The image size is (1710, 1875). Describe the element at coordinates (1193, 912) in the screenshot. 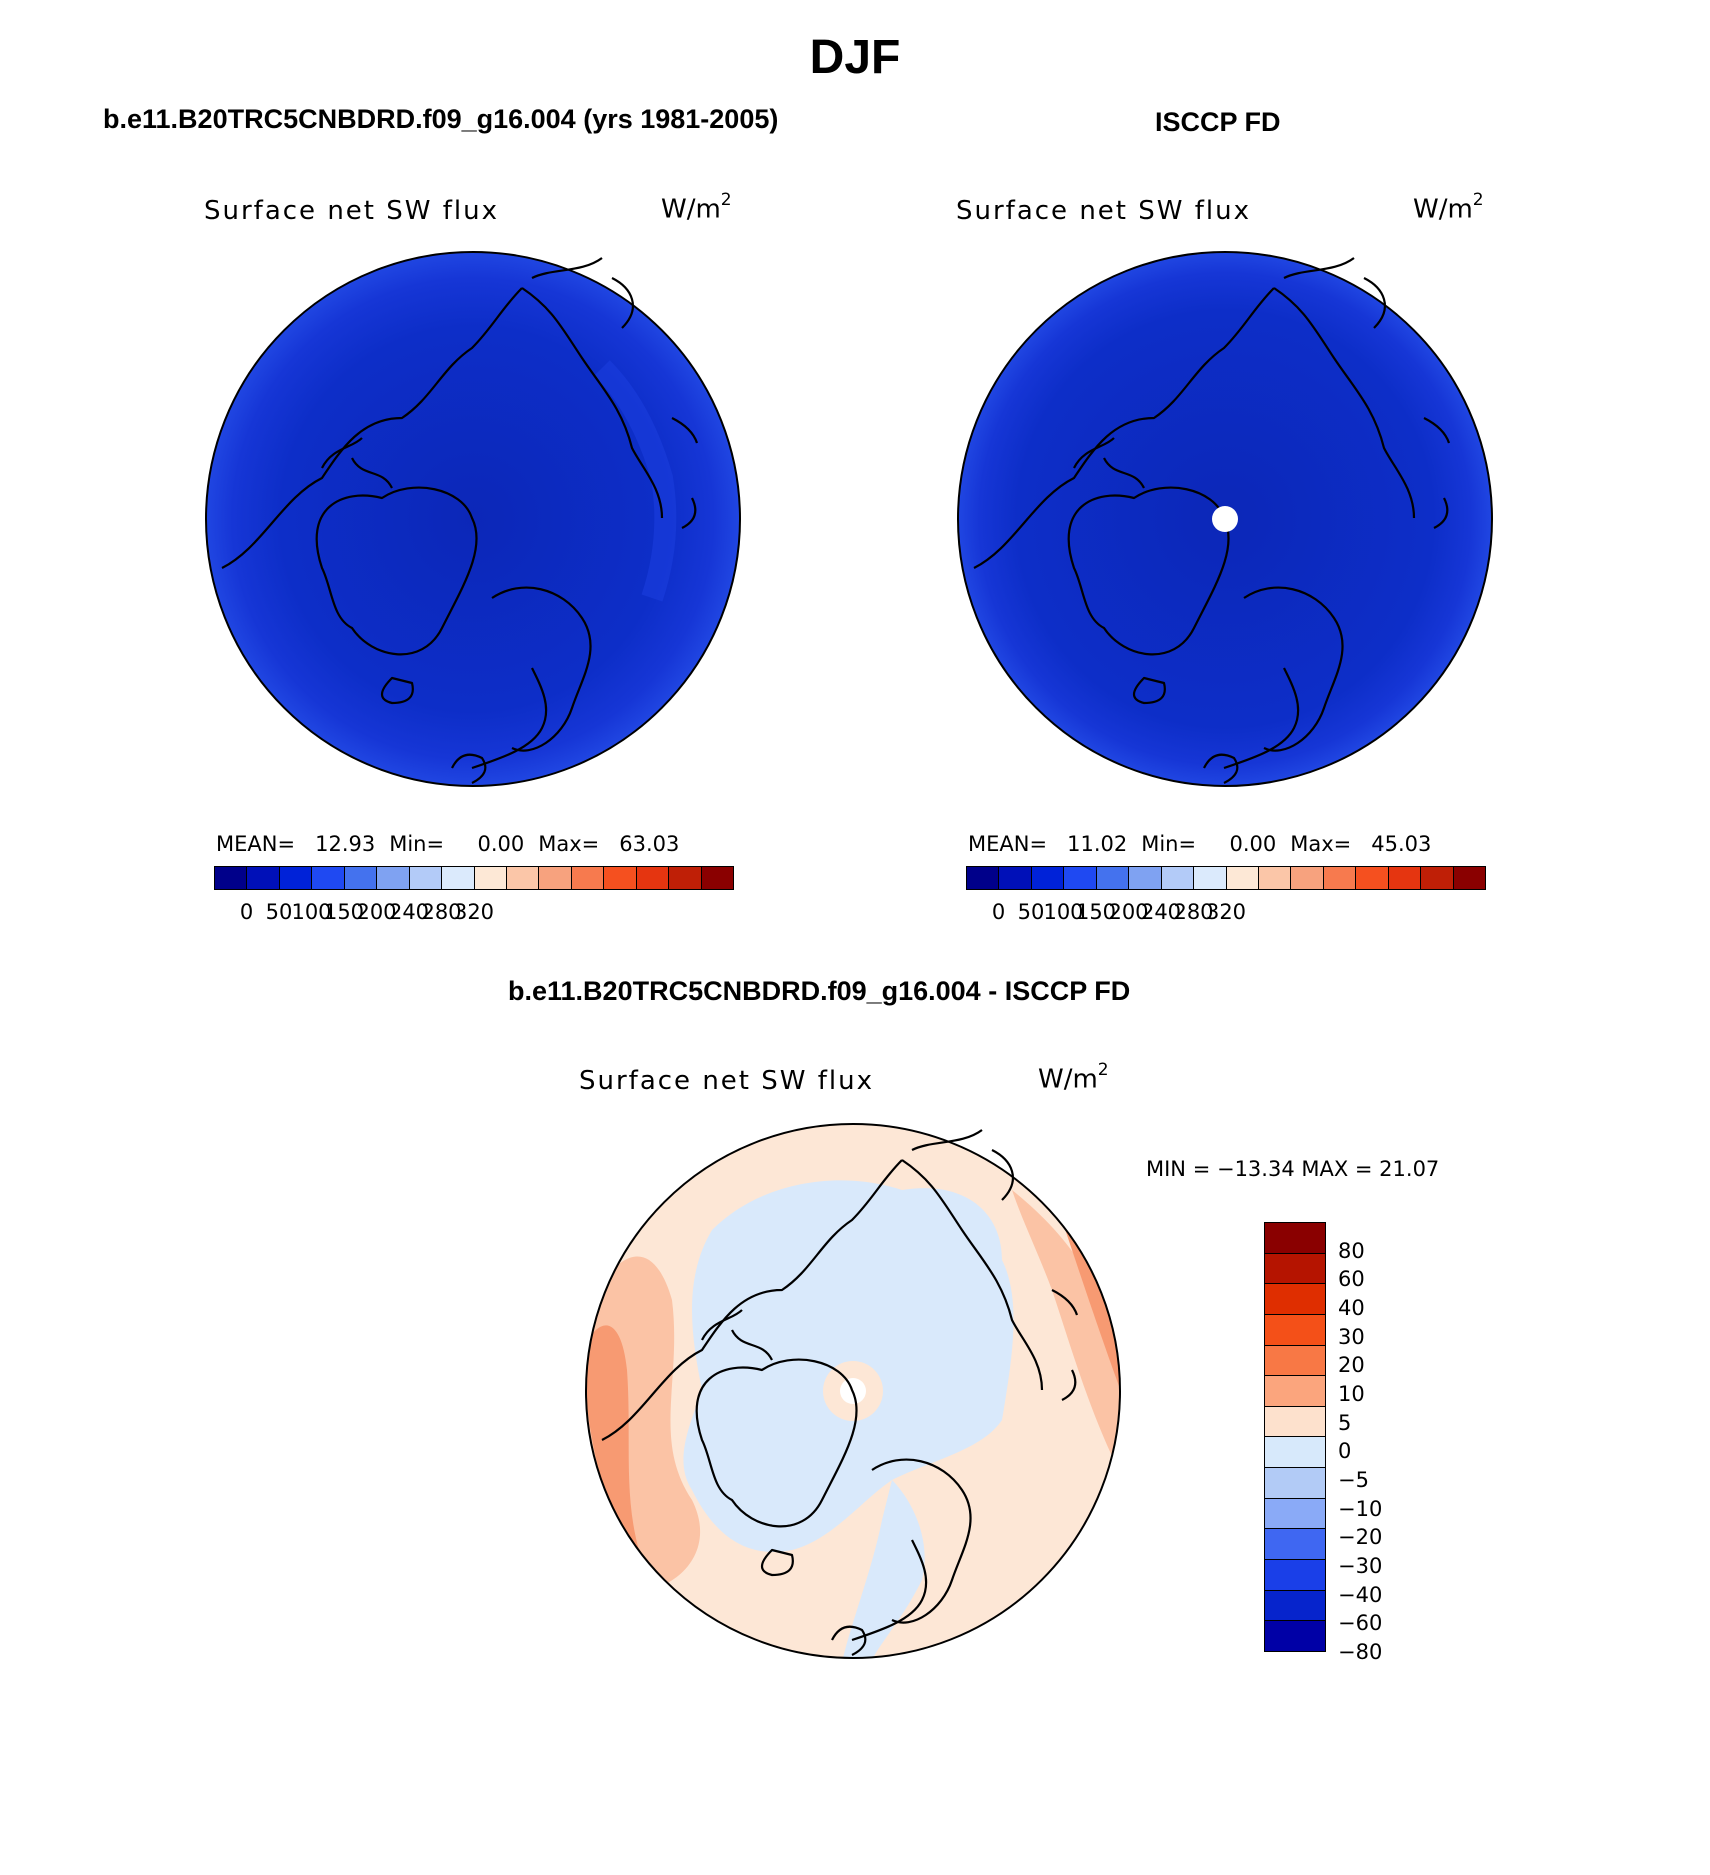

I see `obs-colorbar-tick-label: 280` at that location.